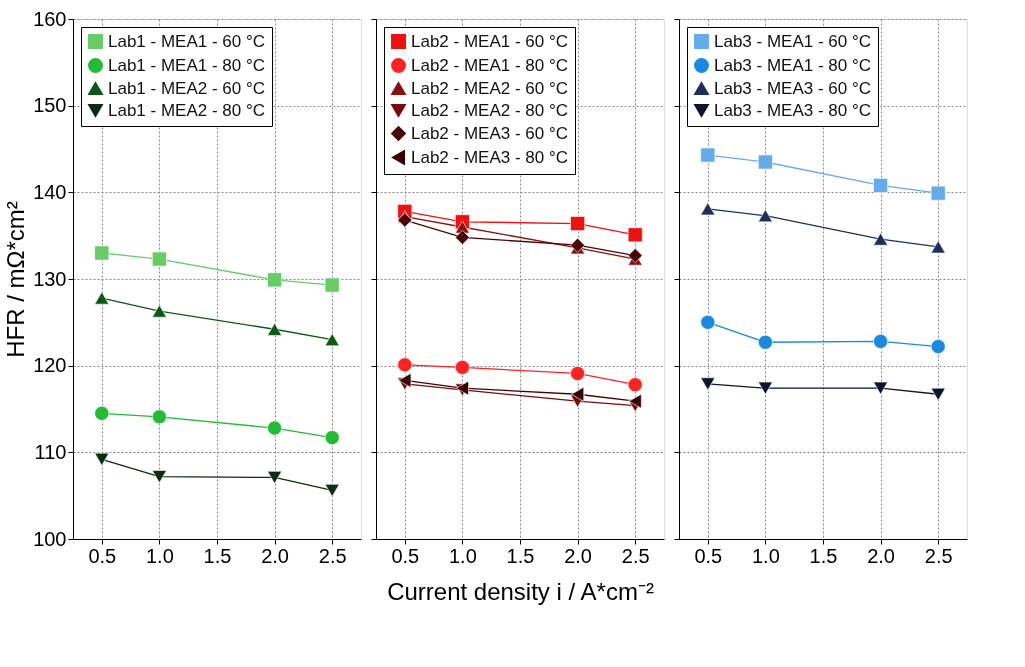 This screenshot has height=667, width=1025. What do you see at coordinates (50, 105) in the screenshot?
I see `y-tick-label: 150` at bounding box center [50, 105].